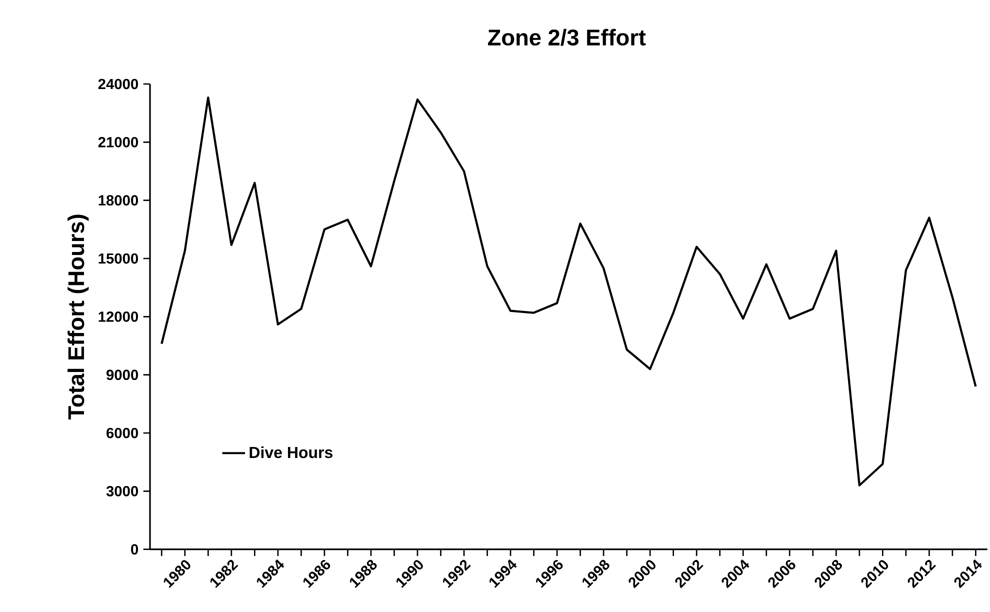 The height and width of the screenshot is (612, 990). What do you see at coordinates (78, 317) in the screenshot?
I see `y-axis-title: Total Effort (Hours)` at bounding box center [78, 317].